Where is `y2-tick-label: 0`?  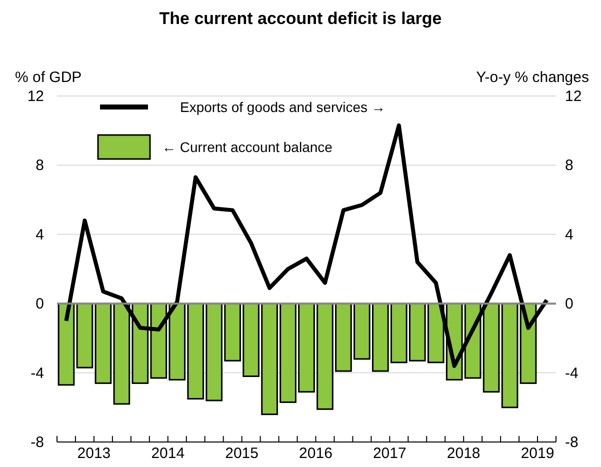
y2-tick-label: 0 is located at coordinates (569, 304).